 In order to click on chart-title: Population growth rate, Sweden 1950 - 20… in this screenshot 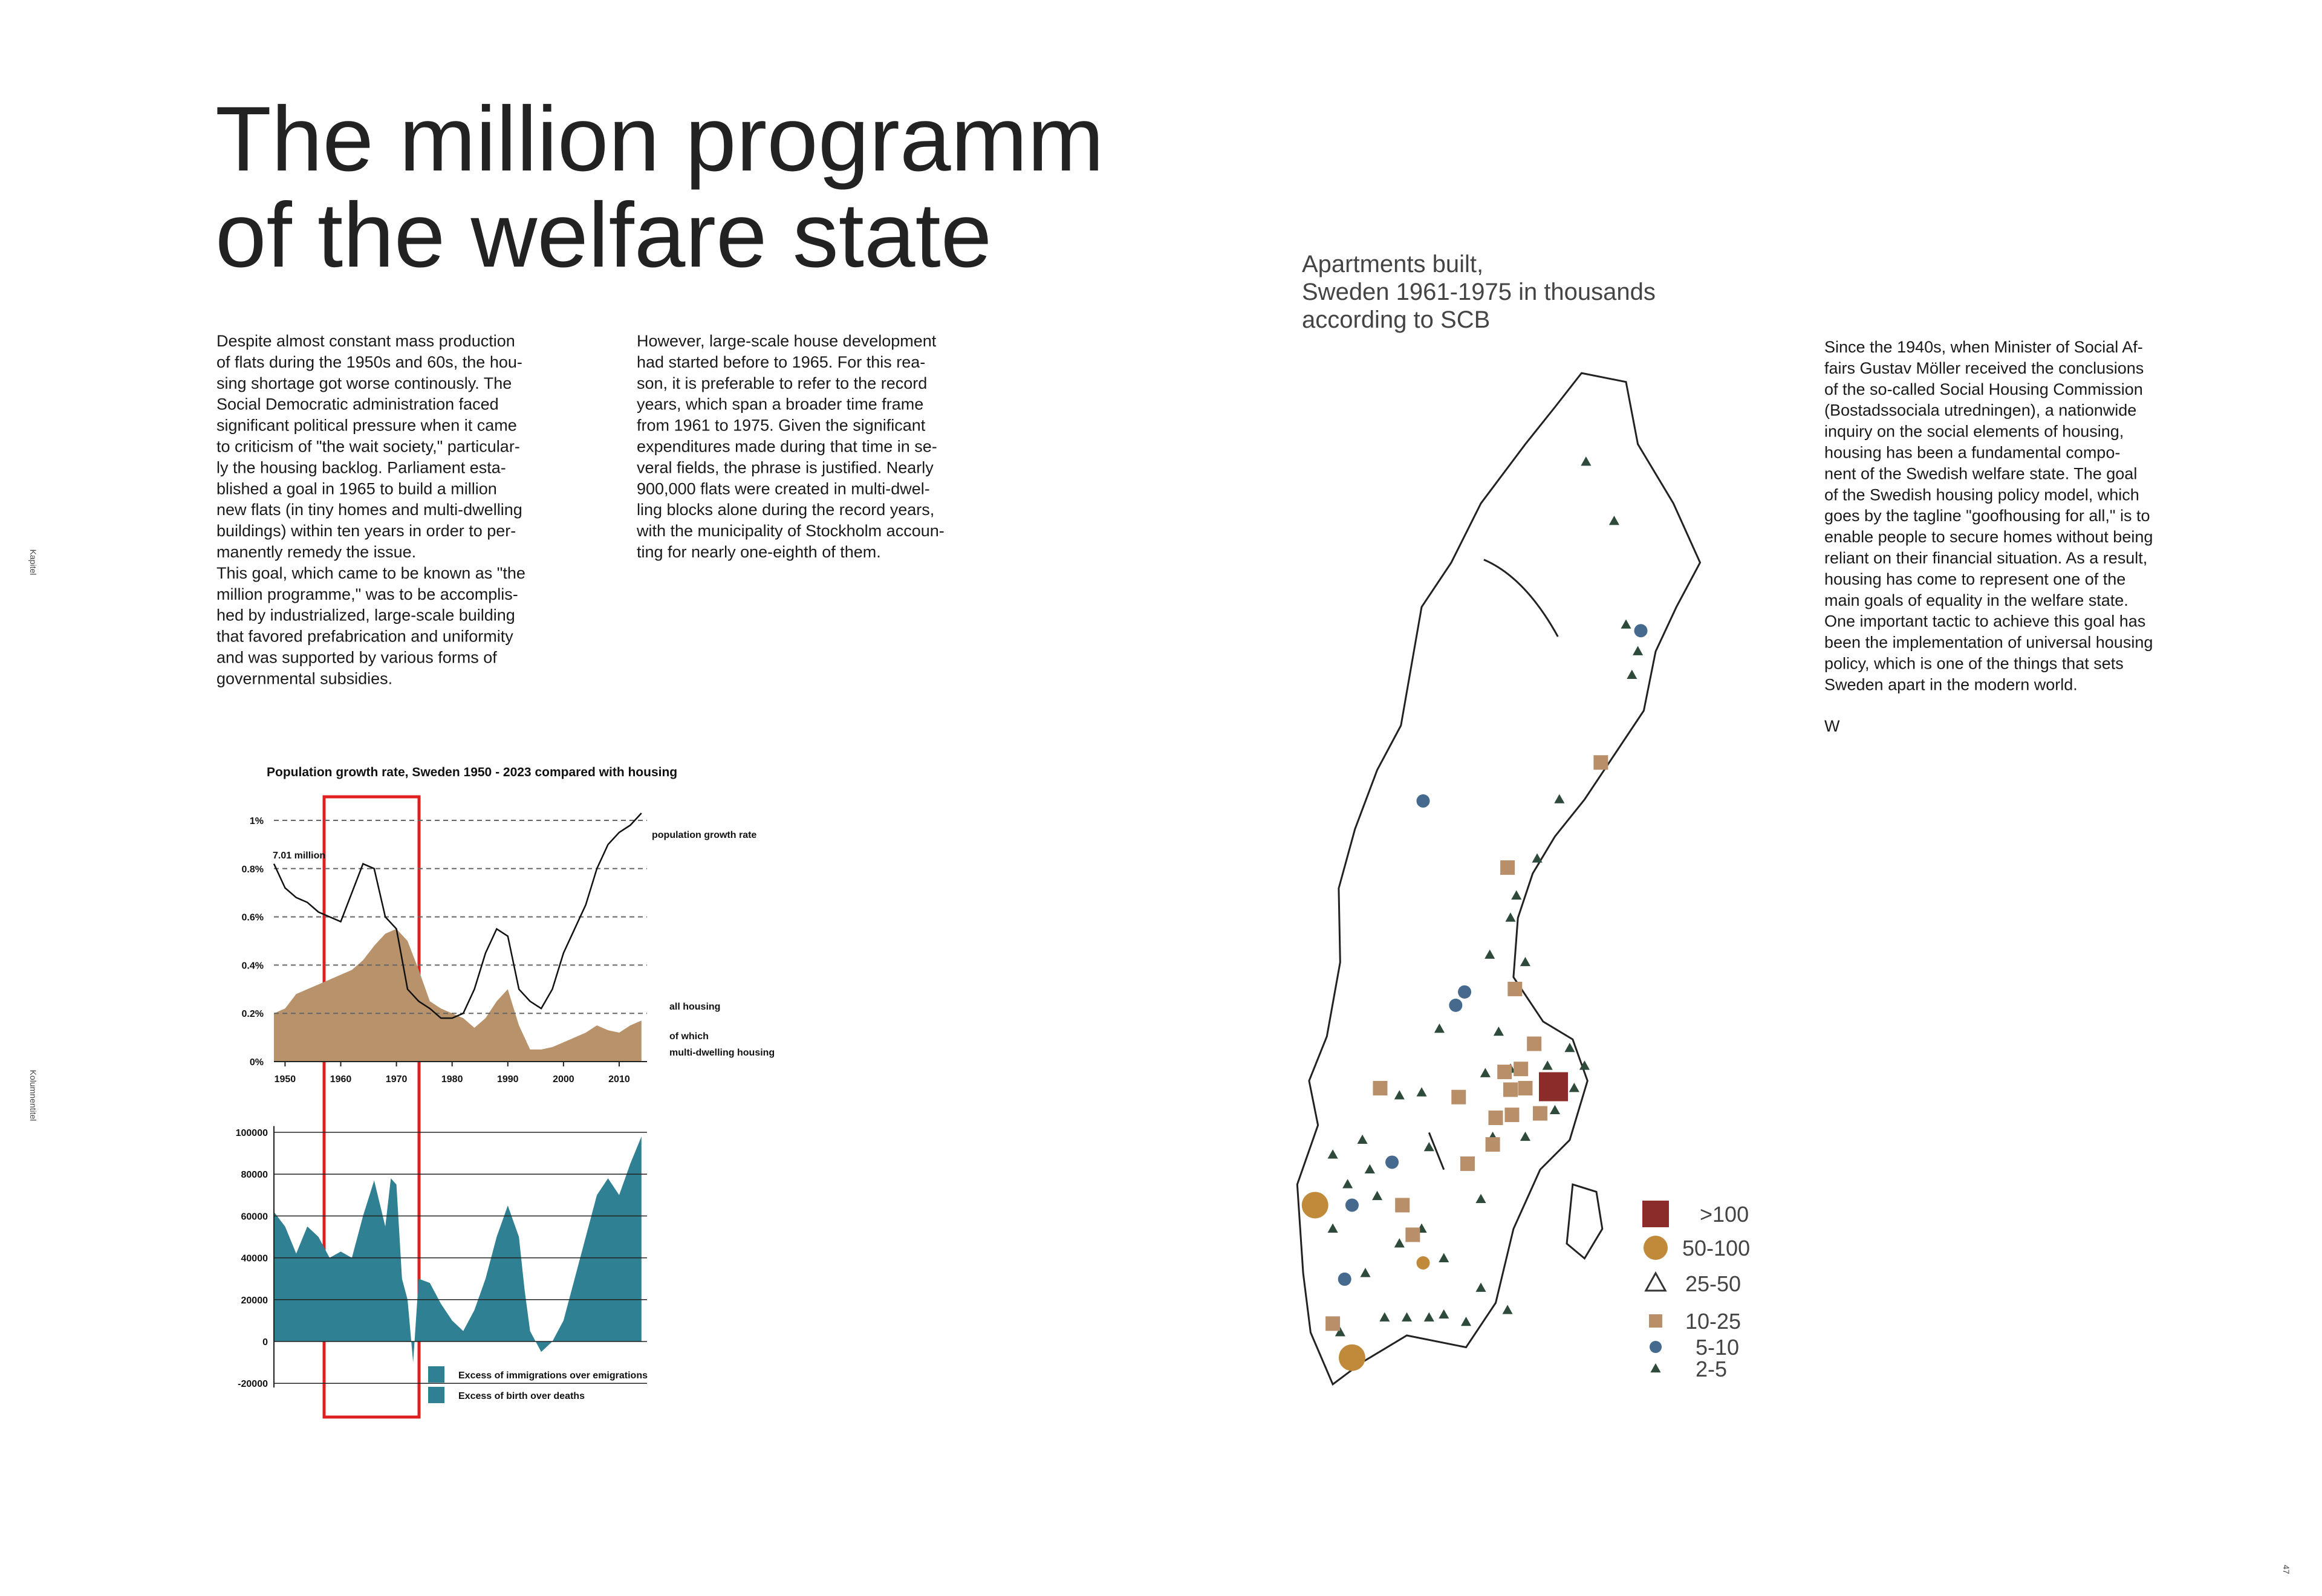, I will do `click(472, 772)`.